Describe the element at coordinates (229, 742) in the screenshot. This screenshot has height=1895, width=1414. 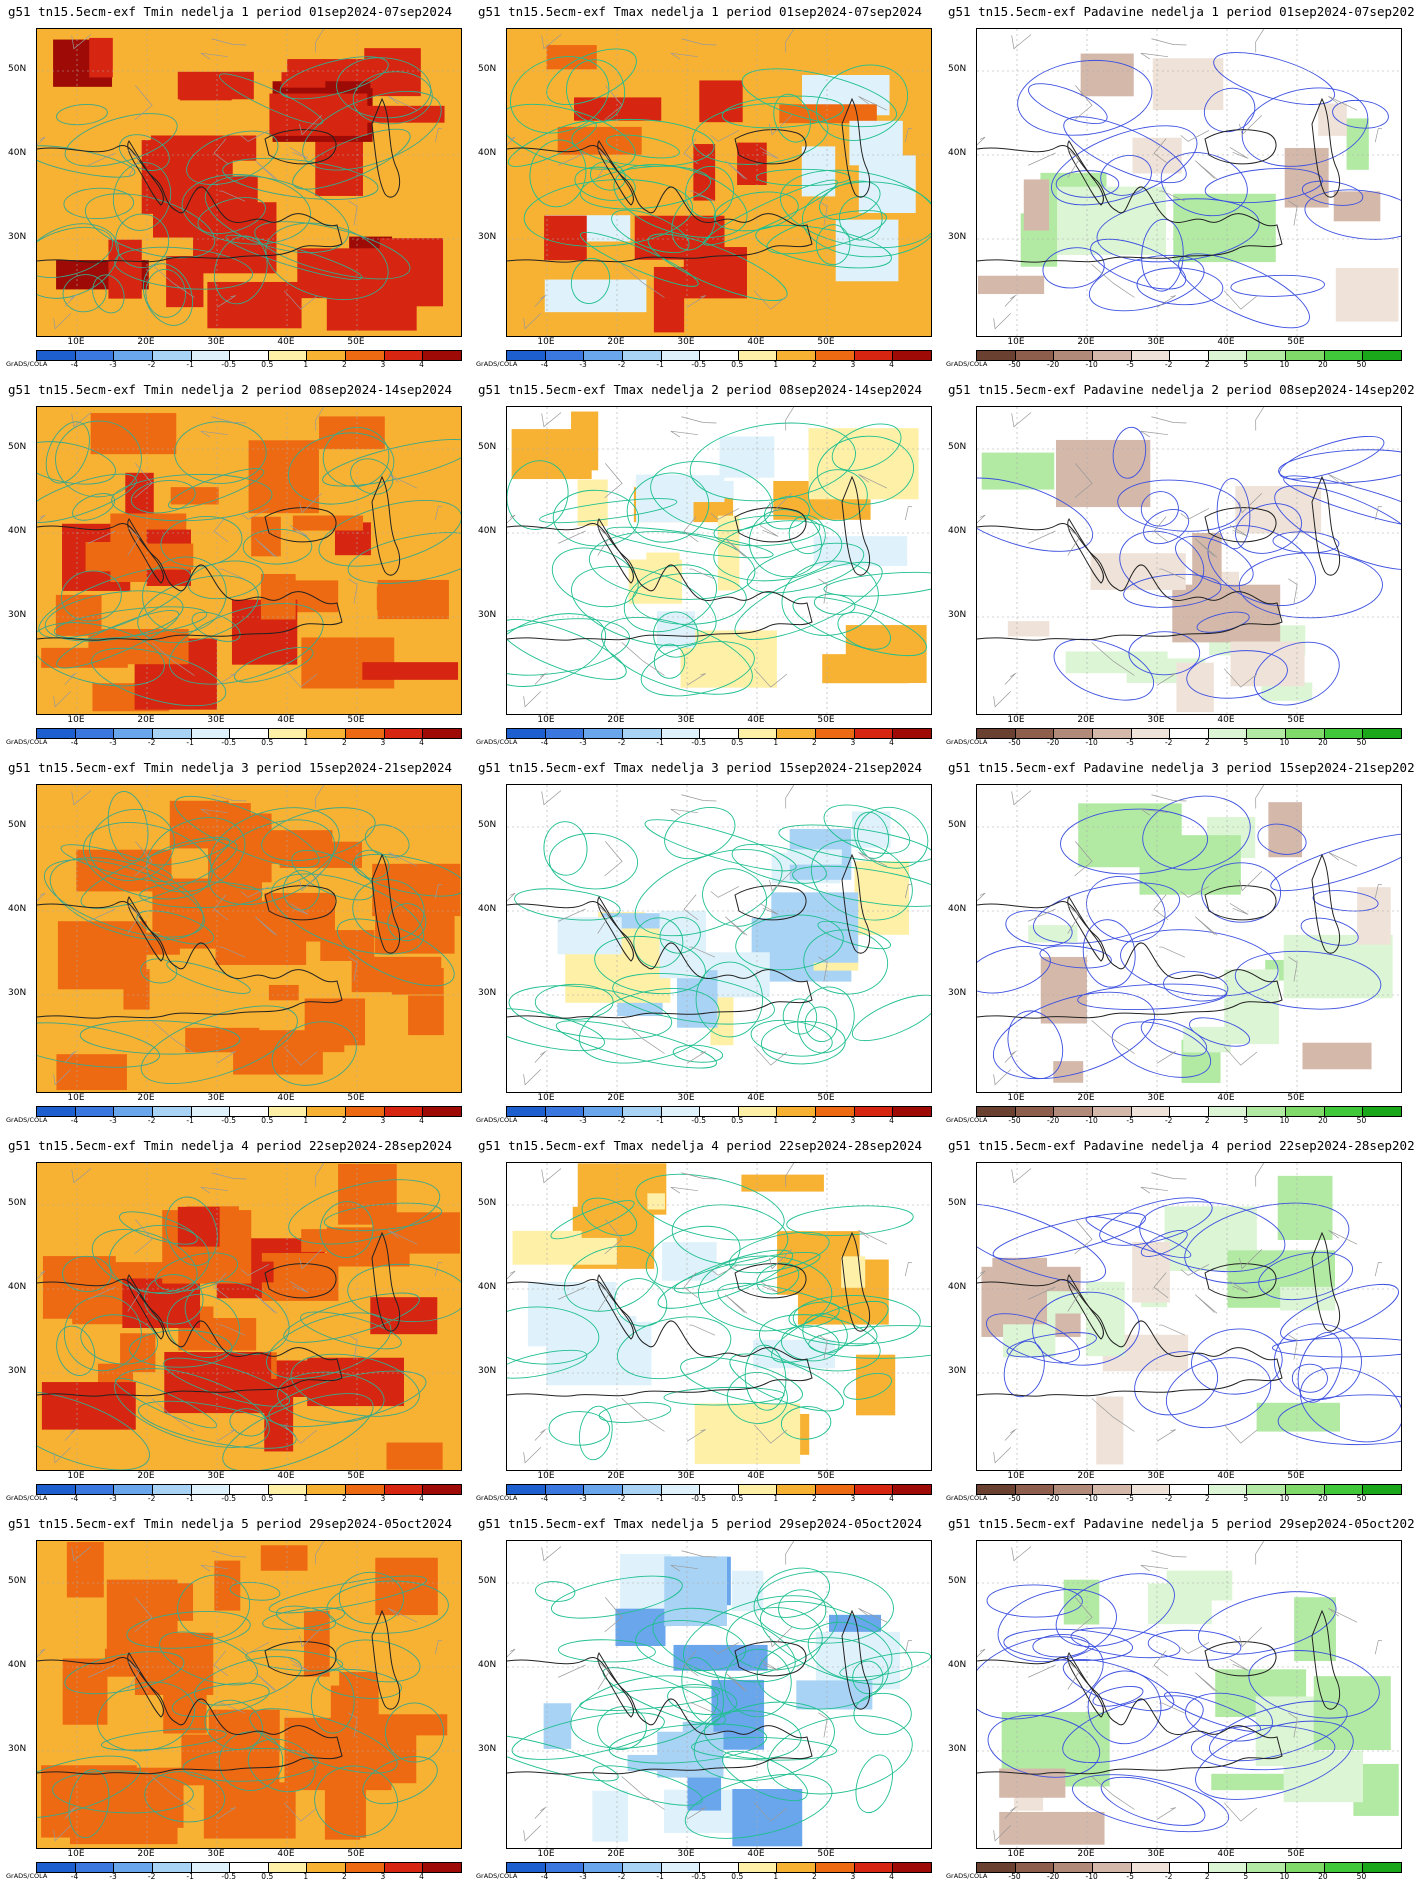
I see `colorbar-tick-label: -0.5` at that location.